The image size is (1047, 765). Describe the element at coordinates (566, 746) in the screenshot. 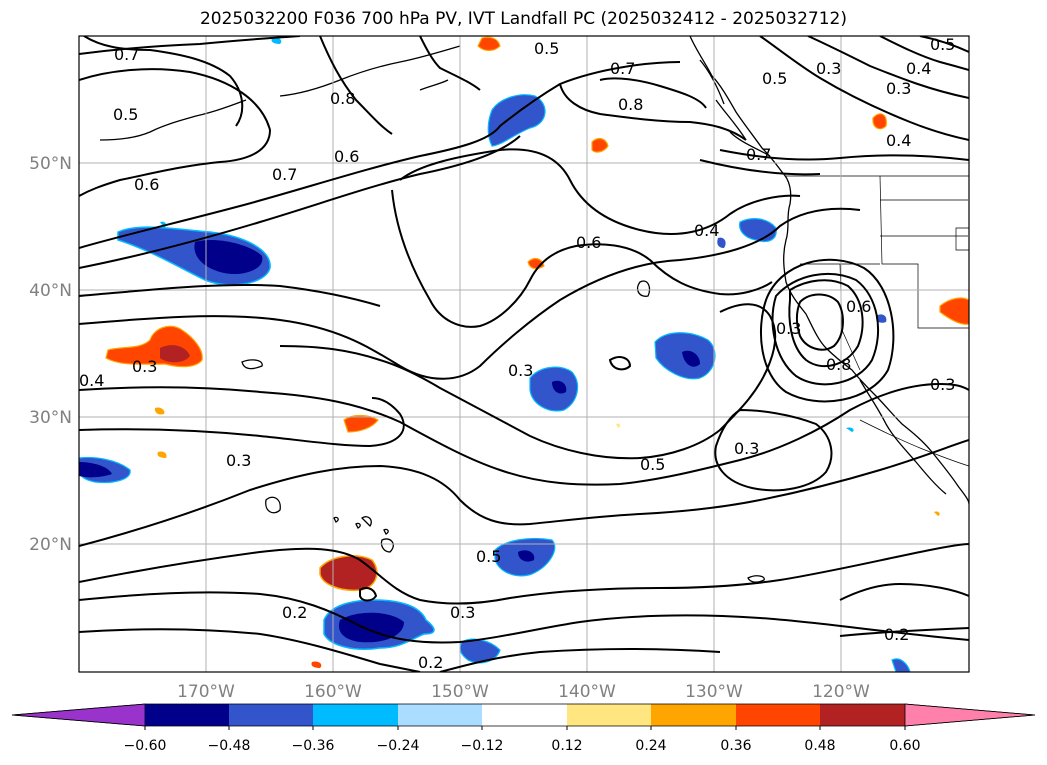

I see `colorbar-tick-label: 0.12` at that location.